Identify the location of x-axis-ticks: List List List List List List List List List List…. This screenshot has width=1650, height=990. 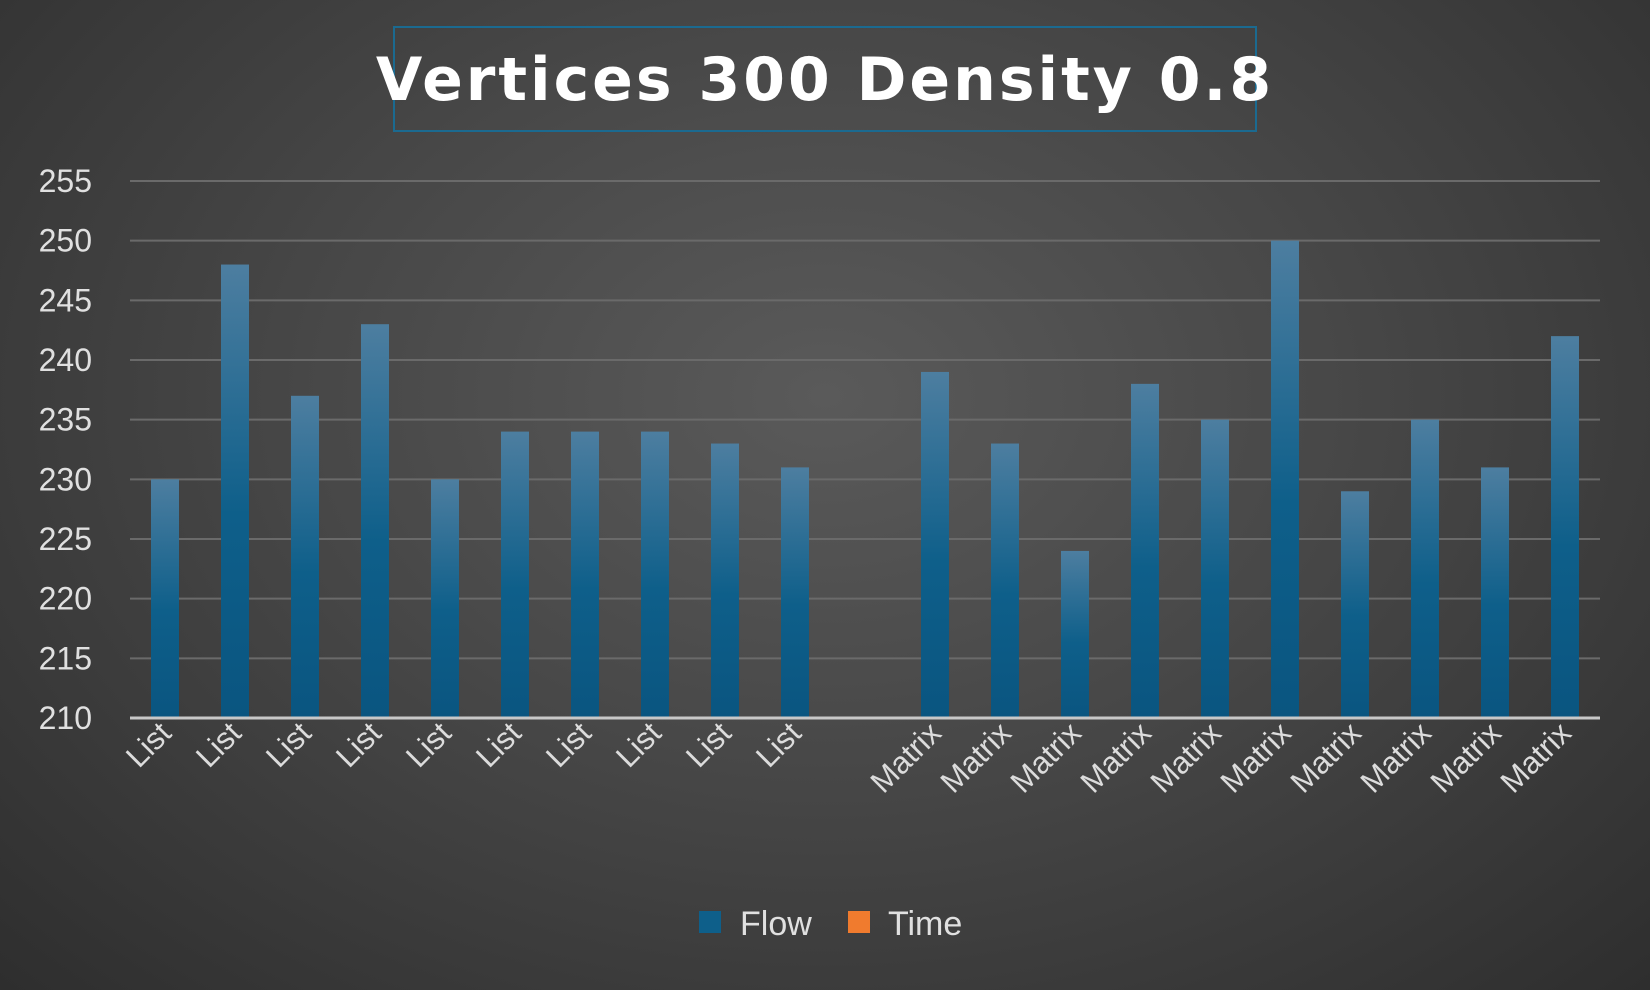
(848, 757).